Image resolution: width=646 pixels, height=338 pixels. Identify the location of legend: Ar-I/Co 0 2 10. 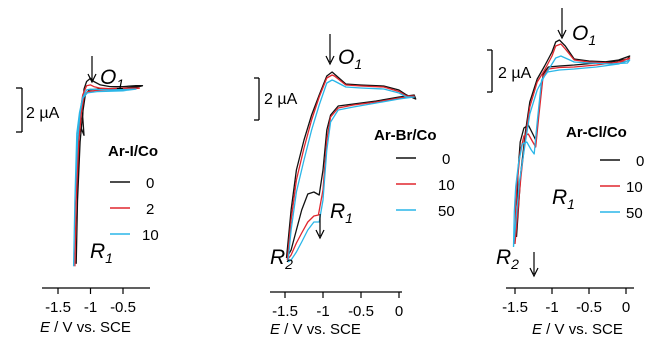
(133, 193).